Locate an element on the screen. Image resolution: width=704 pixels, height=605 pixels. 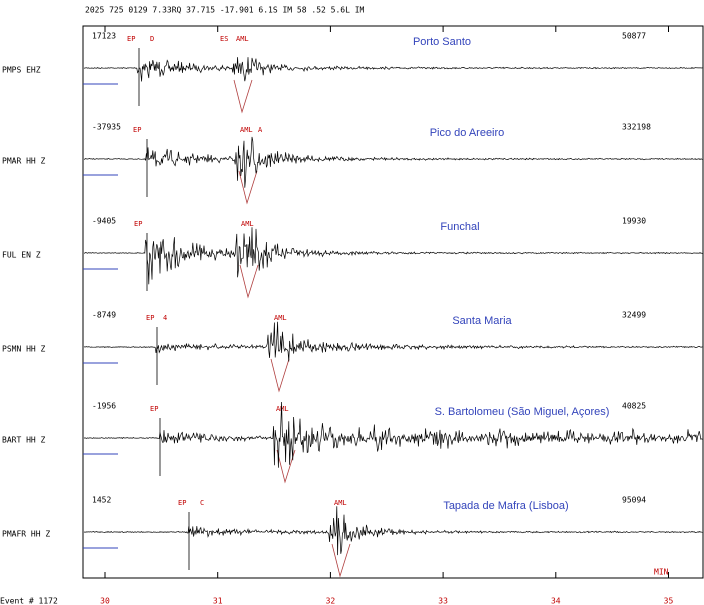
x-axis-label: 35 is located at coordinates (669, 601).